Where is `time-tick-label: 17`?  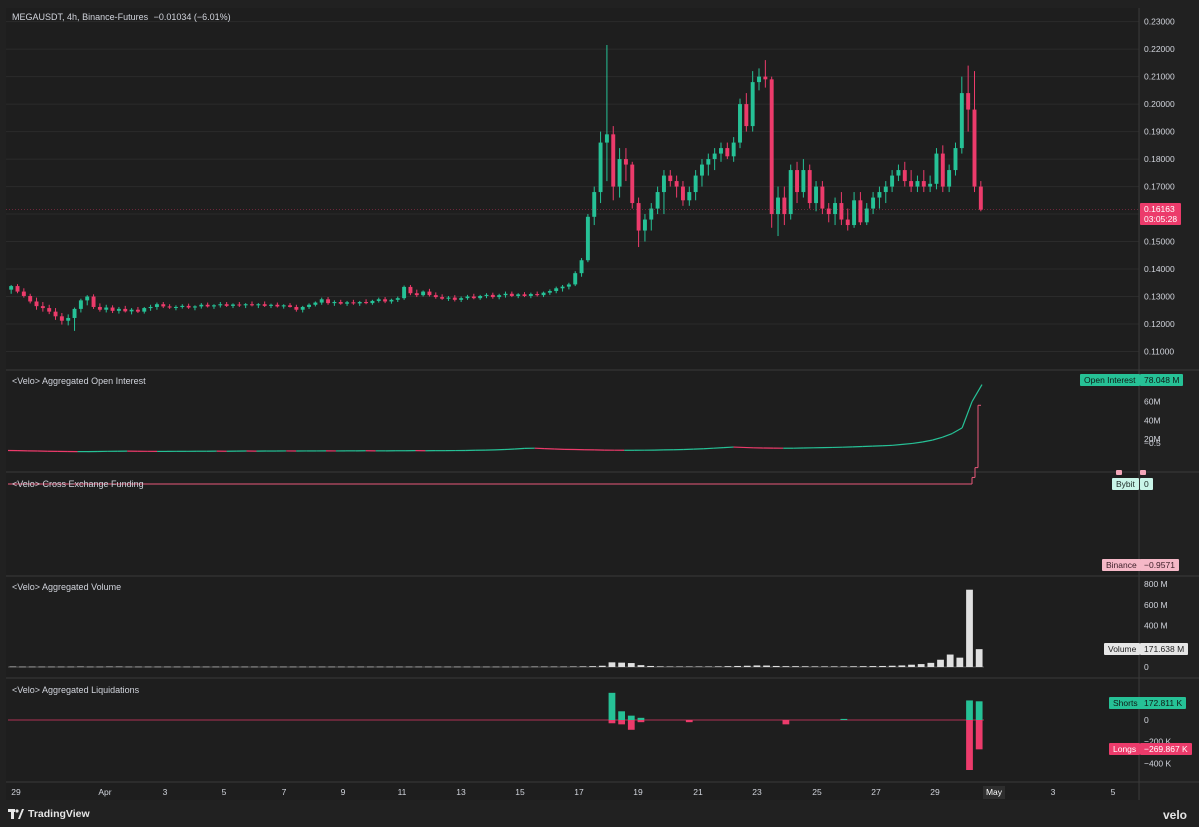 time-tick-label: 17 is located at coordinates (579, 792).